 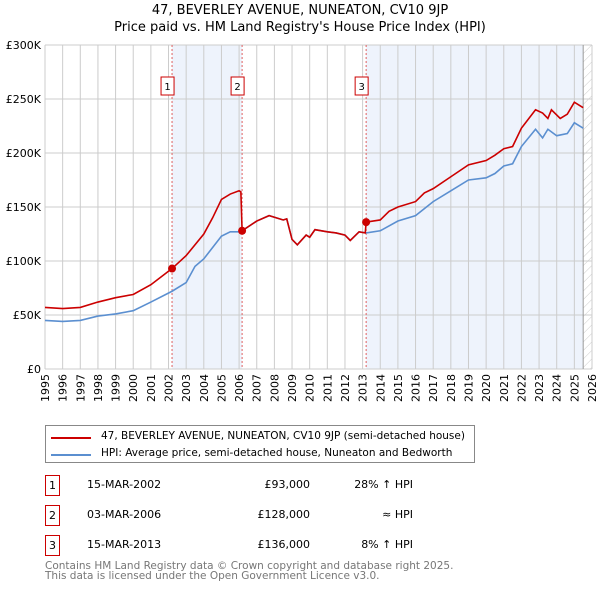 What do you see at coordinates (363, 388) in the screenshot?
I see `x-tick-label: 2013` at bounding box center [363, 388].